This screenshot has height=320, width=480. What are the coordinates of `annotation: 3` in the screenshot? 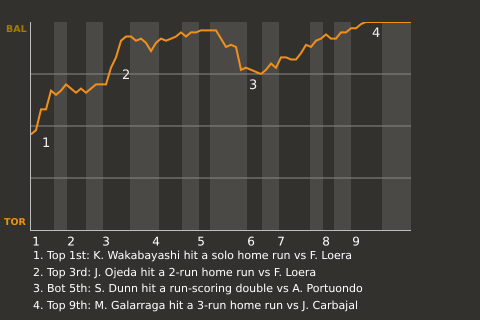 It's located at (253, 85).